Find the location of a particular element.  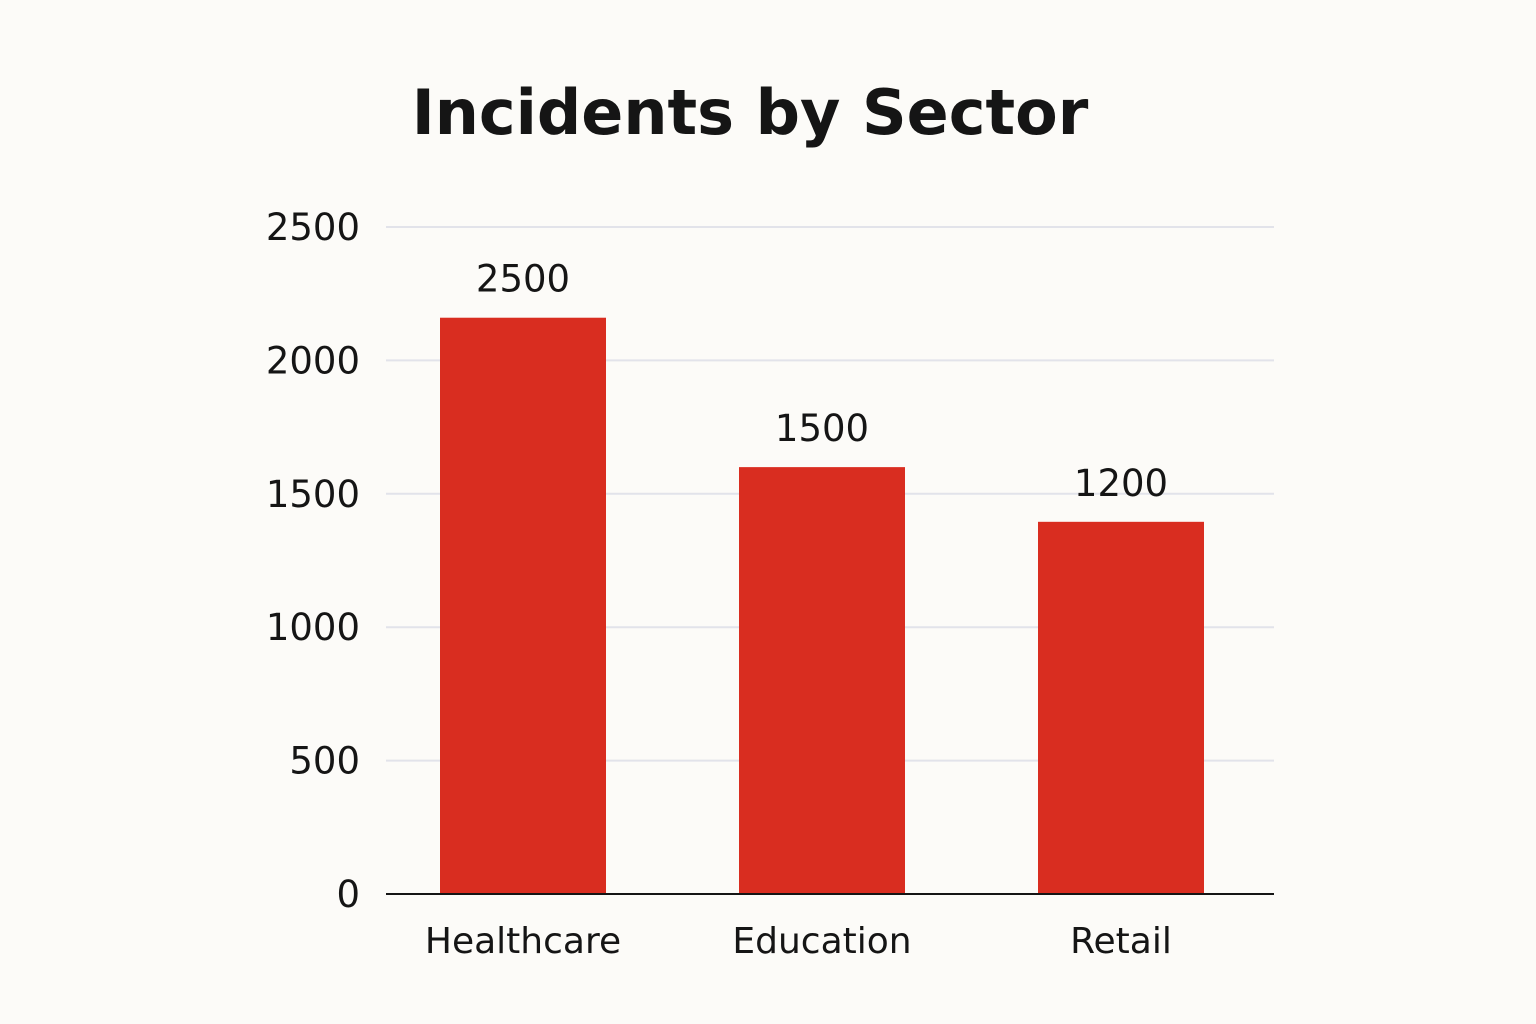

x-category-label: Healthcare is located at coordinates (523, 941).